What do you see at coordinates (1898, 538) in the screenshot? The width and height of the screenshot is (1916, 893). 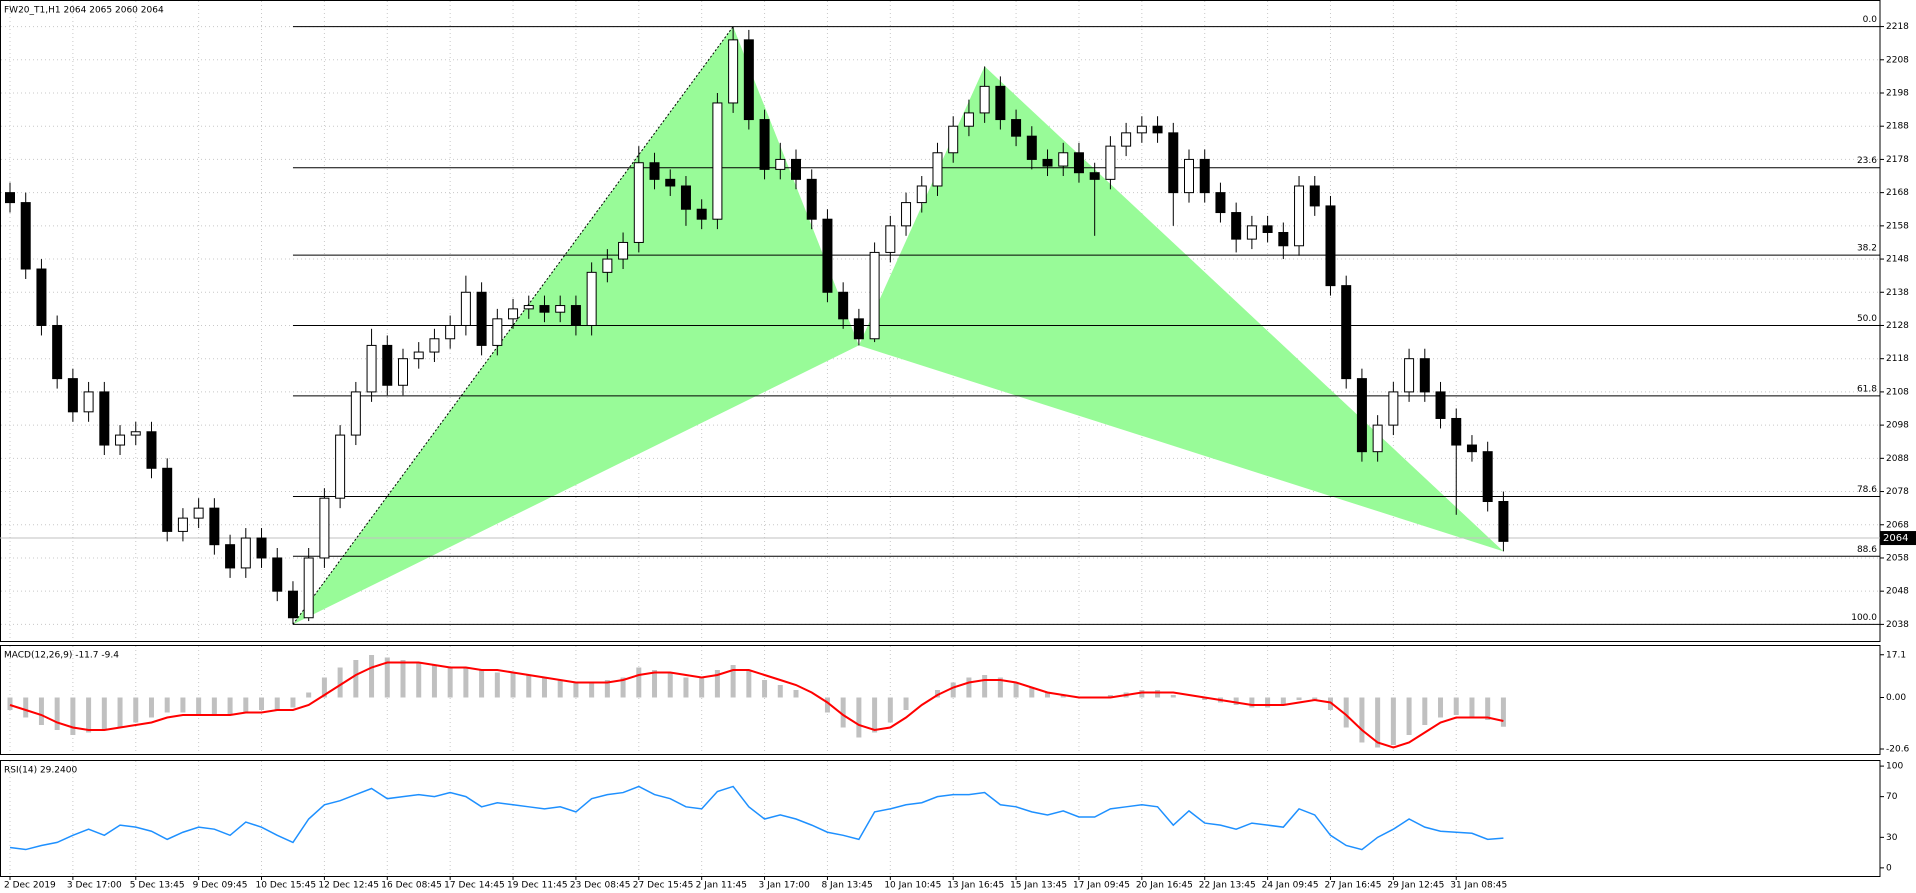 I see `last-price-box` at bounding box center [1898, 538].